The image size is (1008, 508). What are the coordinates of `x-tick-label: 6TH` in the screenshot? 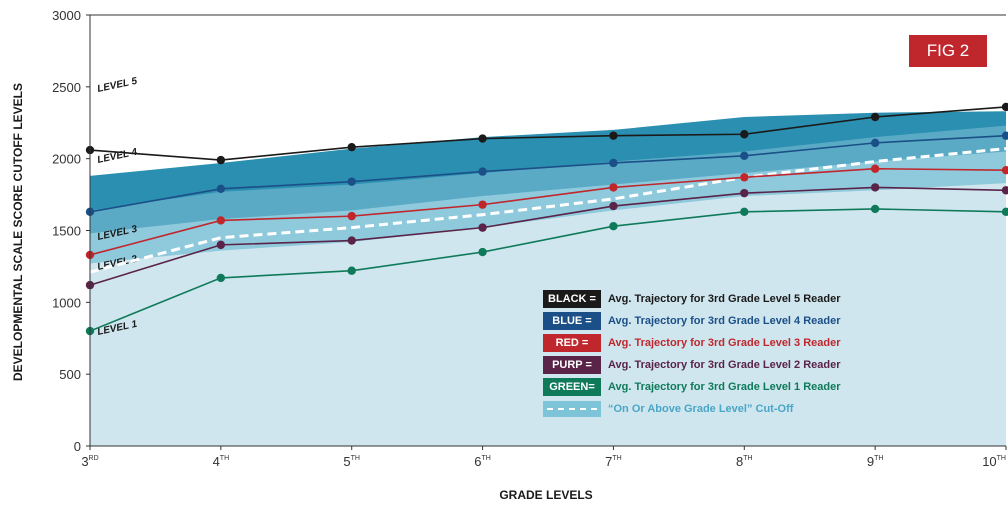 It's located at (482, 461).